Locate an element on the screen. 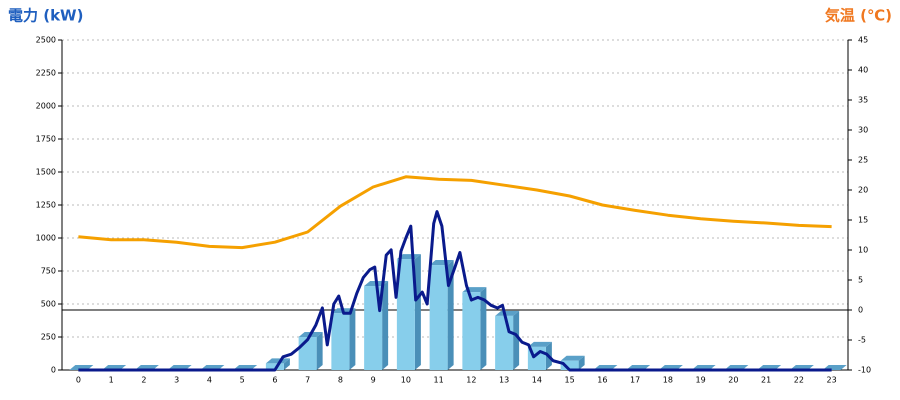  x-tick-label: 10 is located at coordinates (406, 380).